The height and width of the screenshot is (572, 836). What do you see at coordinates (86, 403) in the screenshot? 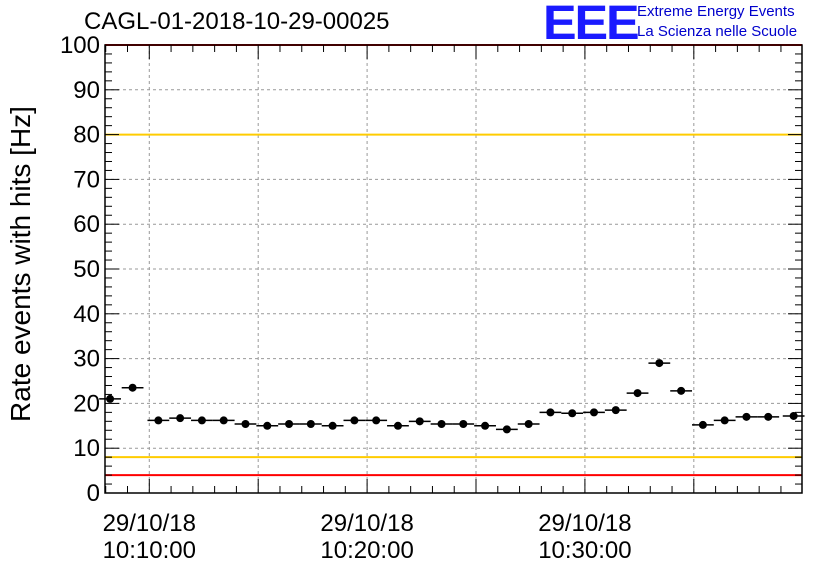
I see `y-tick-label: 20` at bounding box center [86, 403].